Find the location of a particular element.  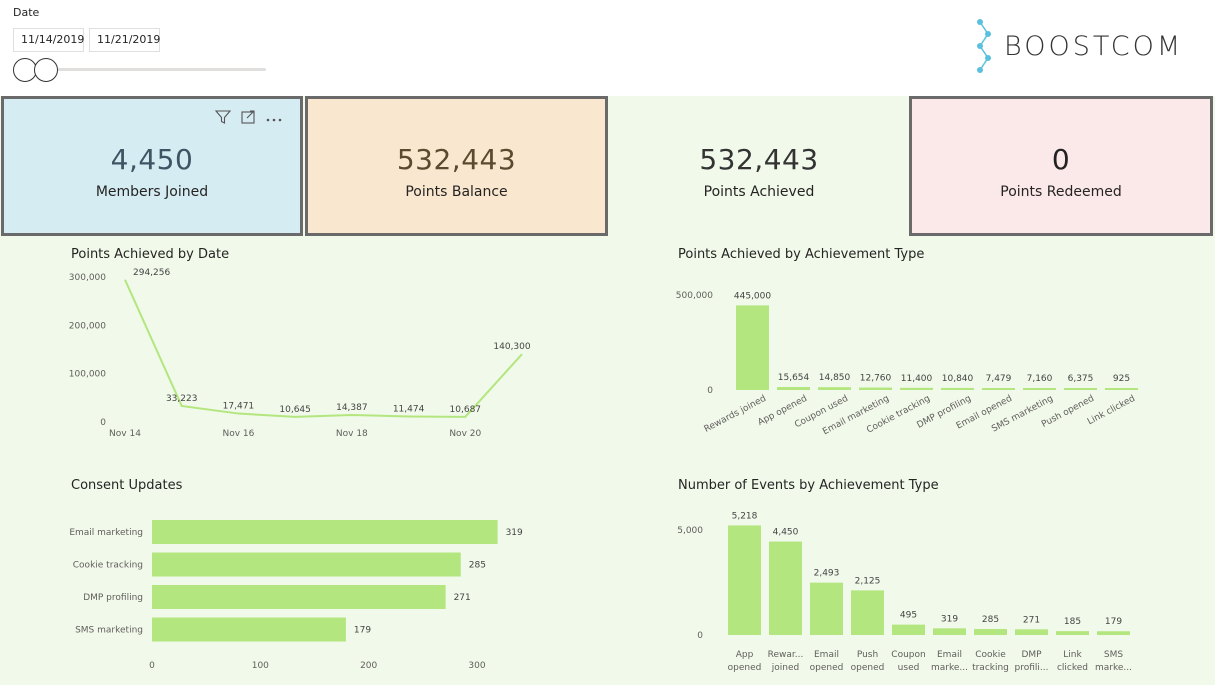

category-label: Coupon is located at coordinates (908, 655).